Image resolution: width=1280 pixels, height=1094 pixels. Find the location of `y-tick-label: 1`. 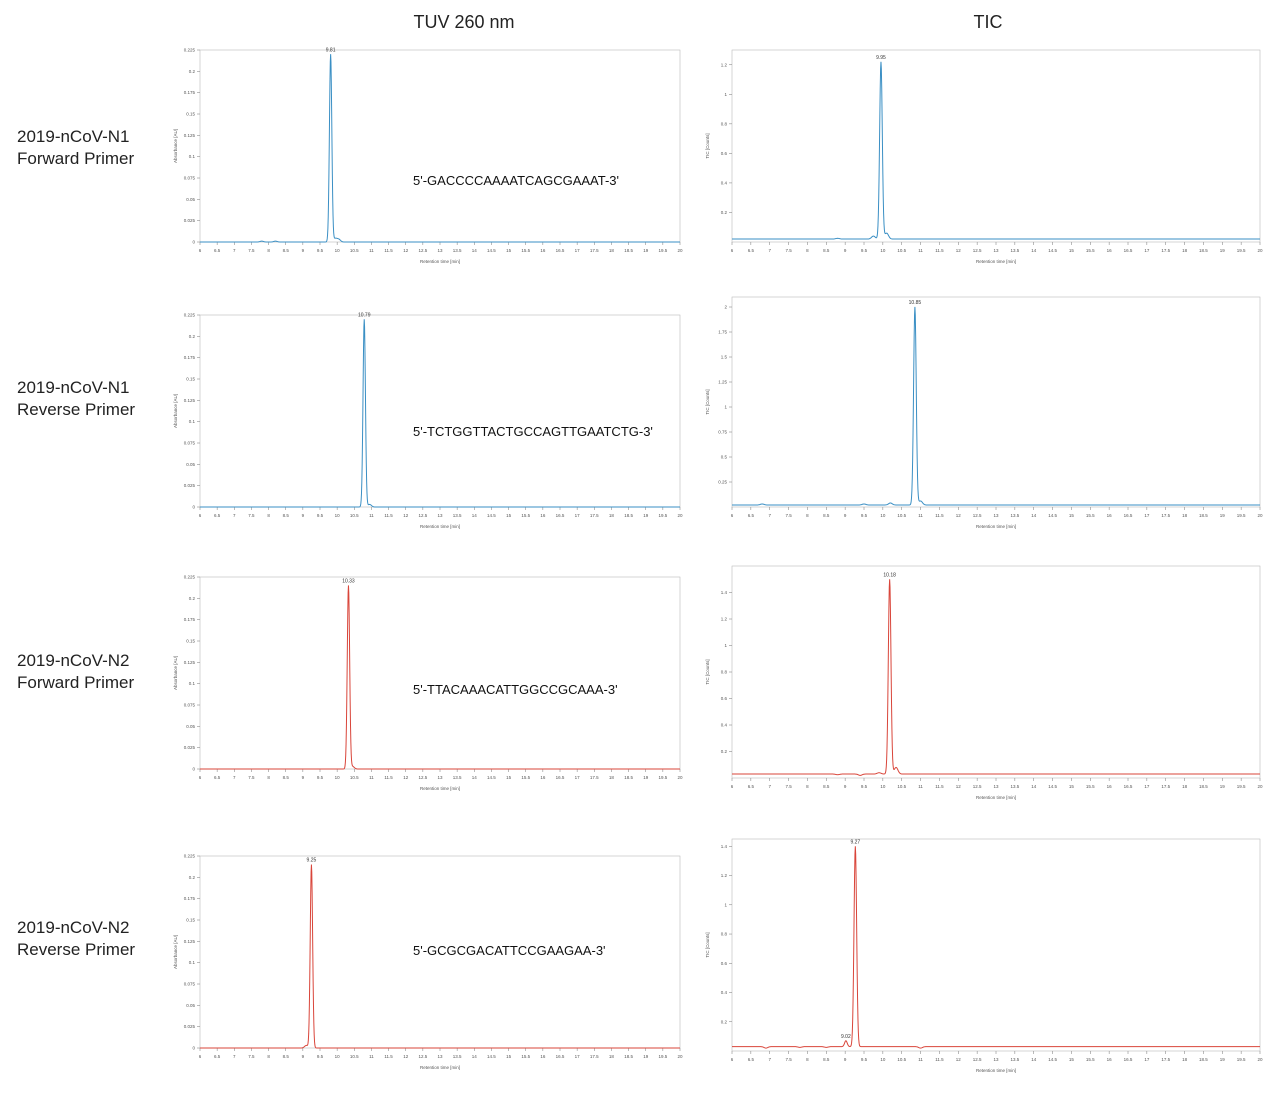

y-tick-label: 1 is located at coordinates (725, 94).